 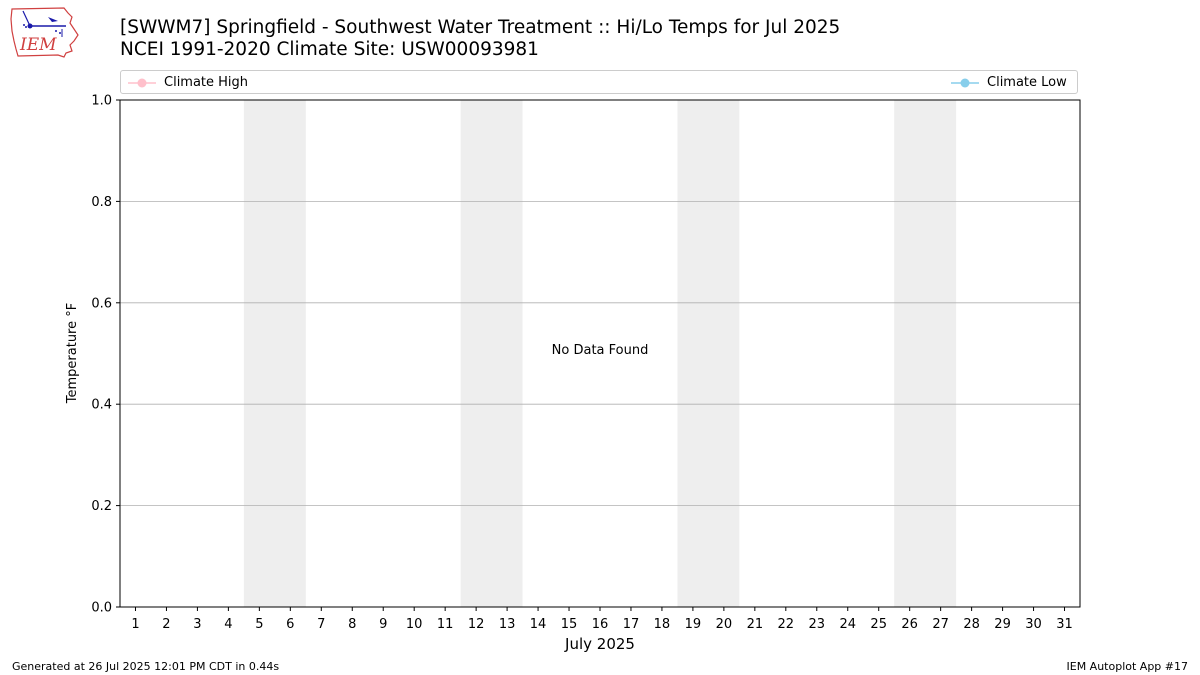 What do you see at coordinates (817, 624) in the screenshot?
I see `x-tick-label: 23` at bounding box center [817, 624].